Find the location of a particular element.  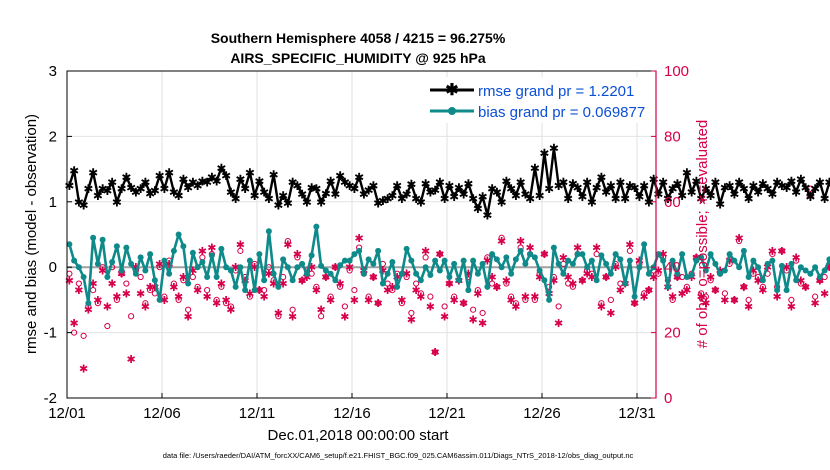

chart-subtitle: AIRS_SPECIFIC_HUMIDITY @ 925 hPa is located at coordinates (358, 58).